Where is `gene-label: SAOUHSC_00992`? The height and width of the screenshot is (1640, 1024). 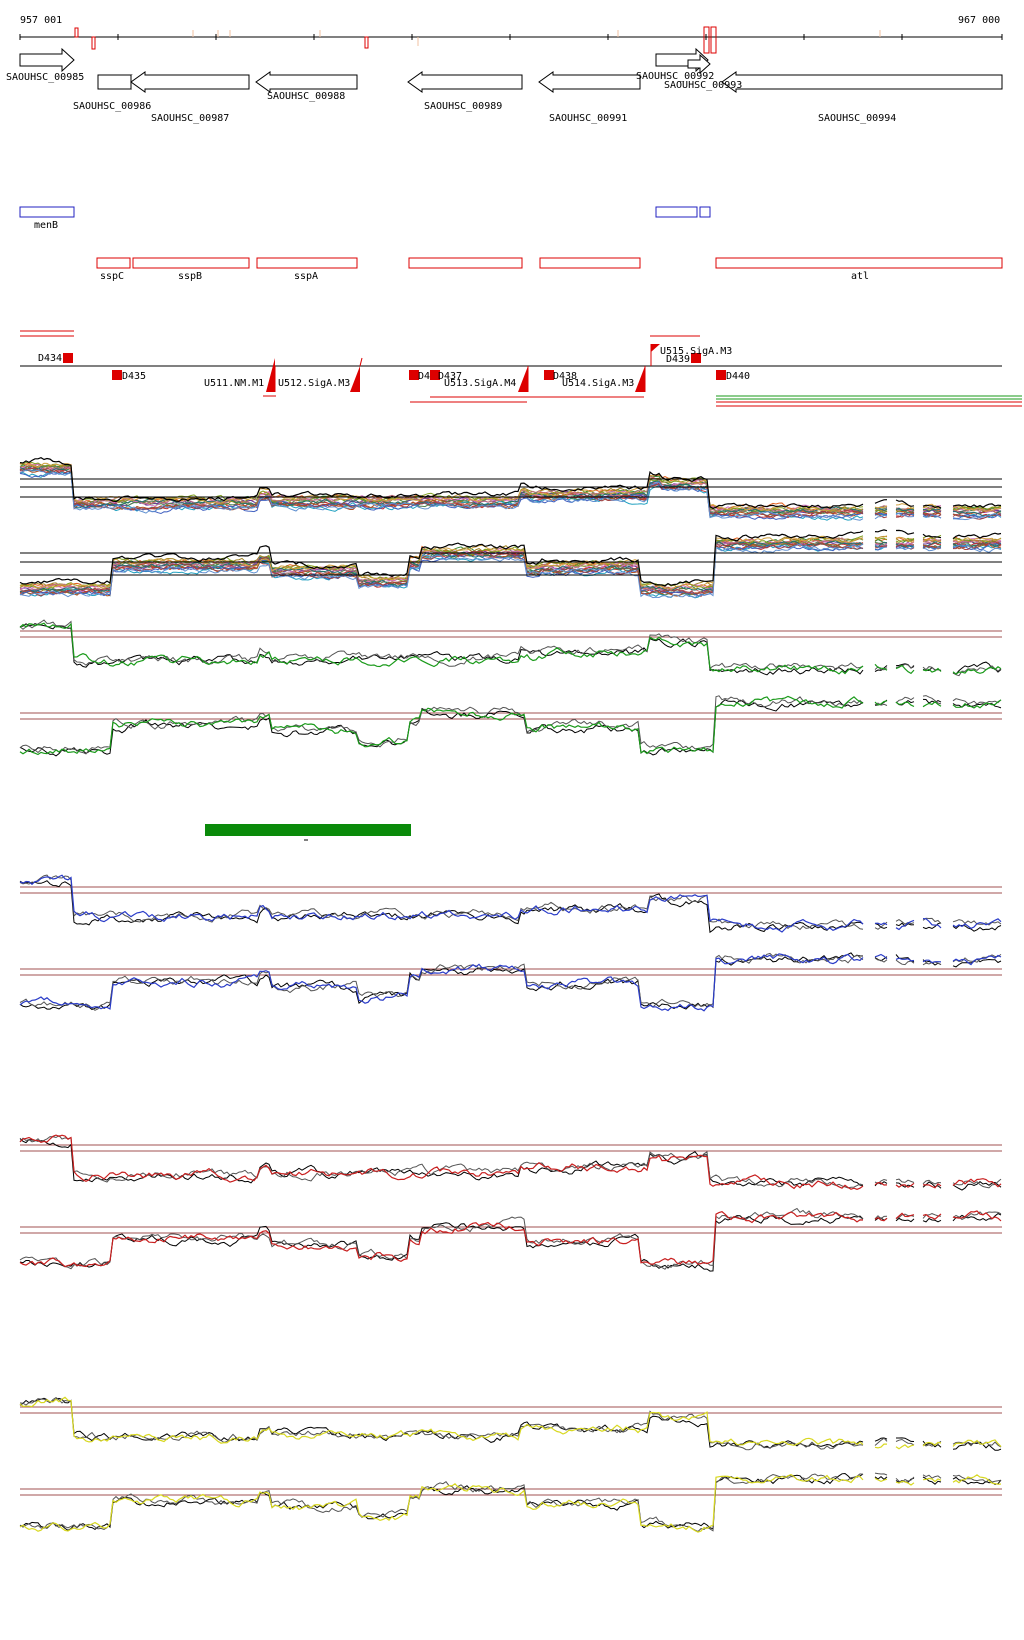 gene-label: SAOUHSC_00992 is located at coordinates (675, 76).